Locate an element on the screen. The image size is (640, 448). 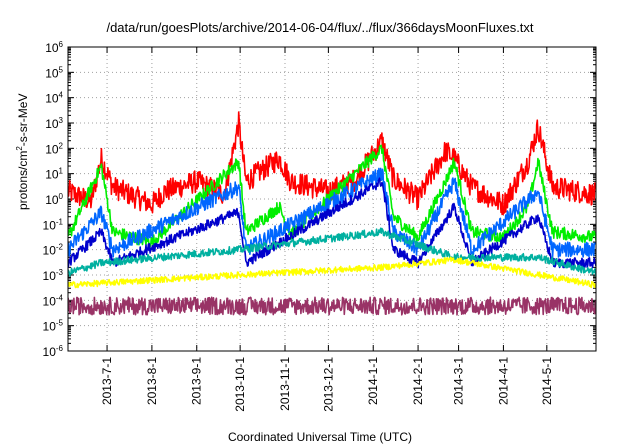
y-tick-label: 10⁰ is located at coordinates (54, 199).